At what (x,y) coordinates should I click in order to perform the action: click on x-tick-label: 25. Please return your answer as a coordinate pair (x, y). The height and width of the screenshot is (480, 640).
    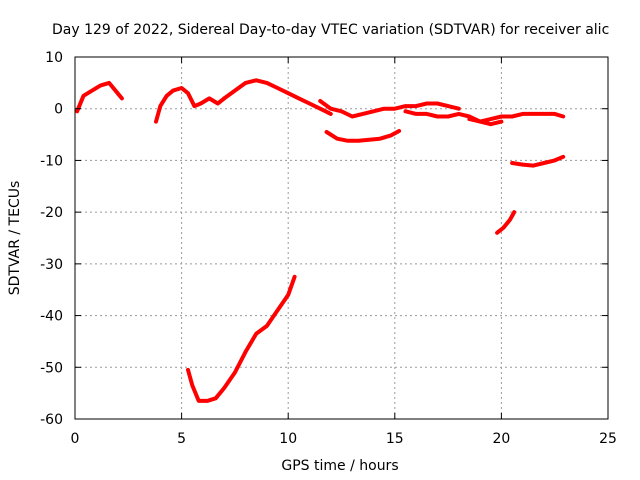
    Looking at the image, I should click on (608, 439).